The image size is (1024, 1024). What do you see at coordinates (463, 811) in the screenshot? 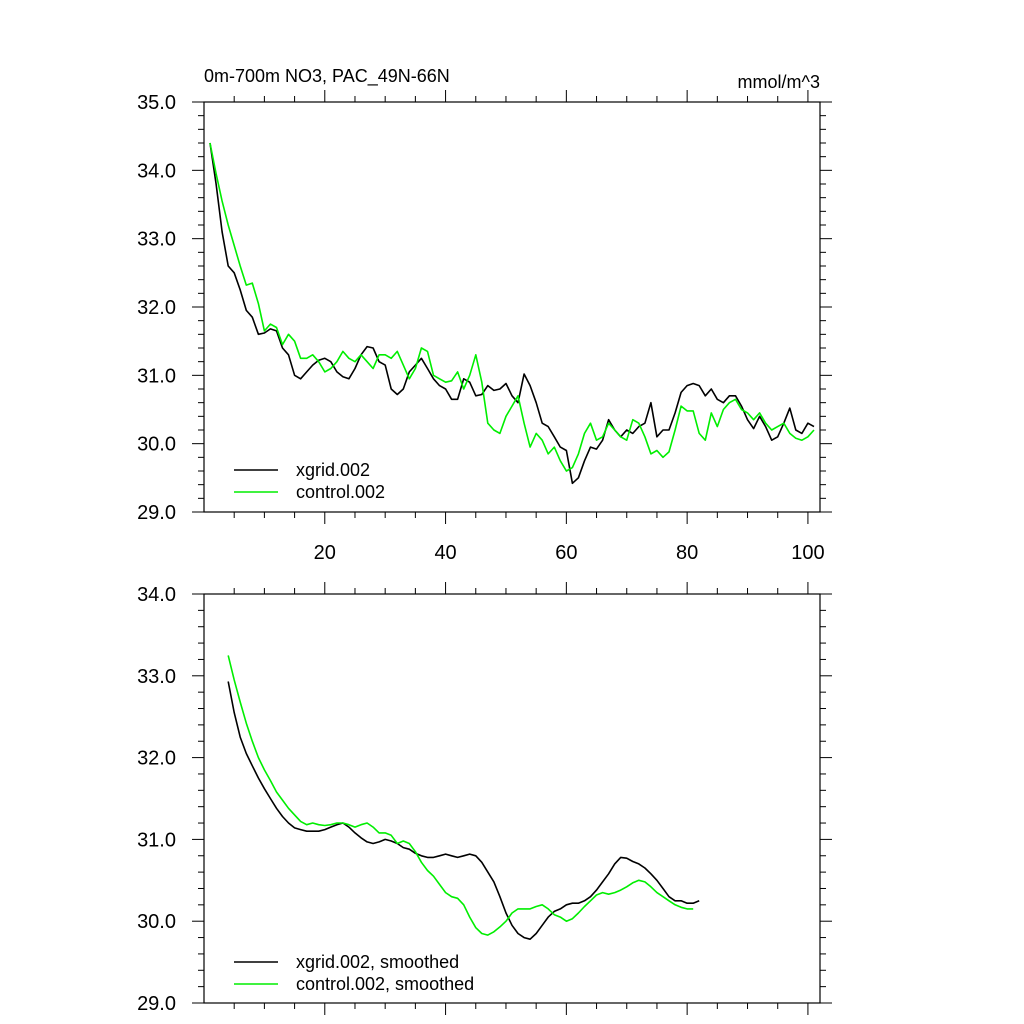
I see `series-line-xgrid` at bounding box center [463, 811].